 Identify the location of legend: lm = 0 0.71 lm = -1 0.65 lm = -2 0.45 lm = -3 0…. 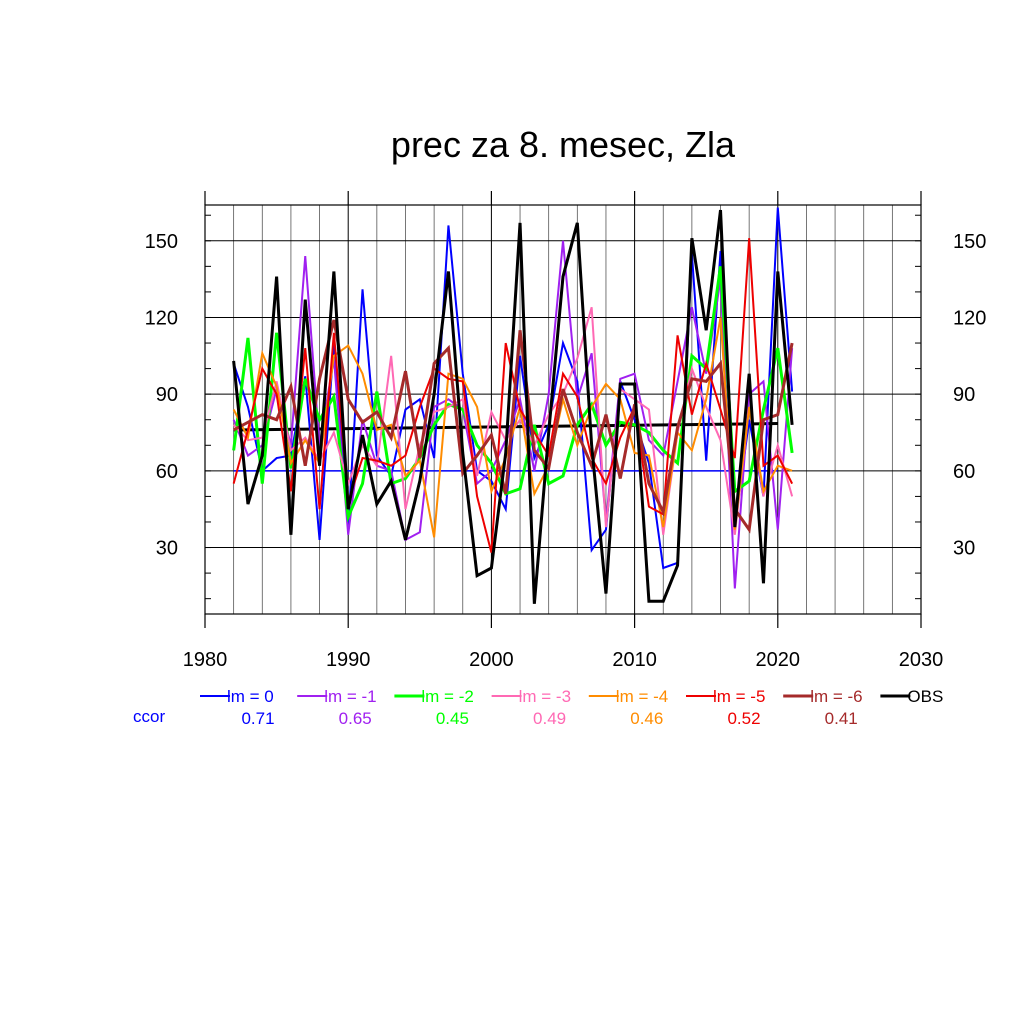
(538, 707).